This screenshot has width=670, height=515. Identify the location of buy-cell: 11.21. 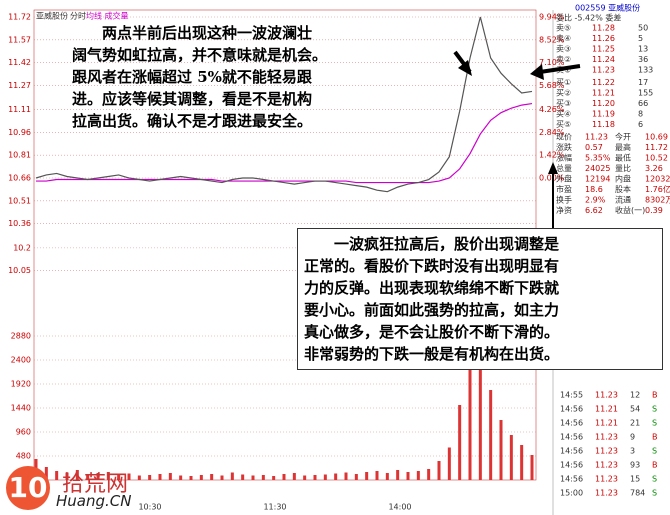
(603, 93).